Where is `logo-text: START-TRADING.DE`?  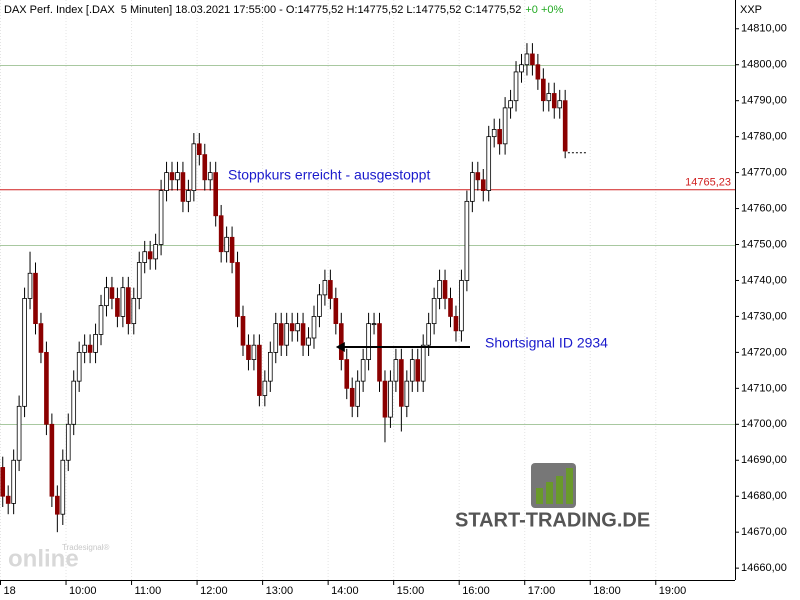
logo-text: START-TRADING.DE is located at coordinates (552, 520).